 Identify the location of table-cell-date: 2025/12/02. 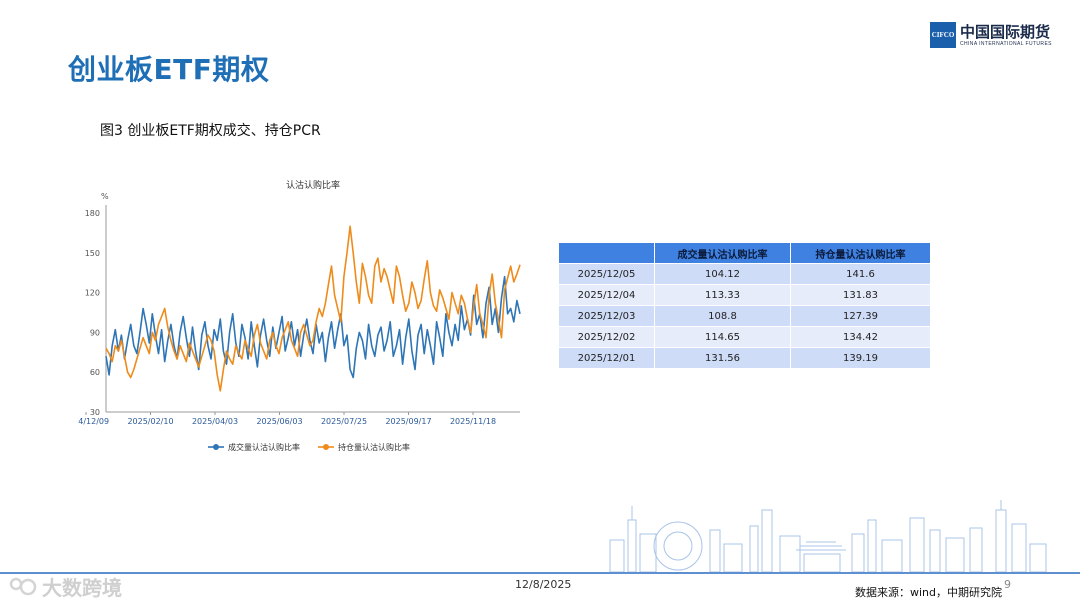
(606, 337).